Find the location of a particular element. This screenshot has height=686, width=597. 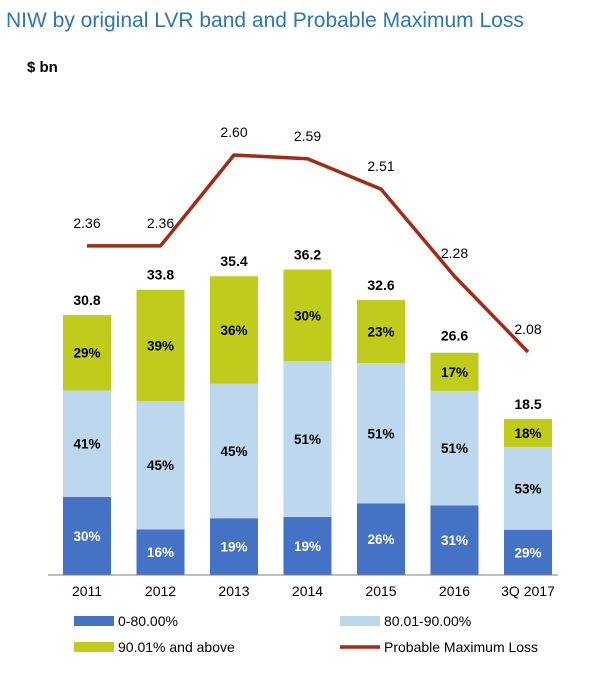

legend-label-1: 0-80.00% is located at coordinates (148, 621).